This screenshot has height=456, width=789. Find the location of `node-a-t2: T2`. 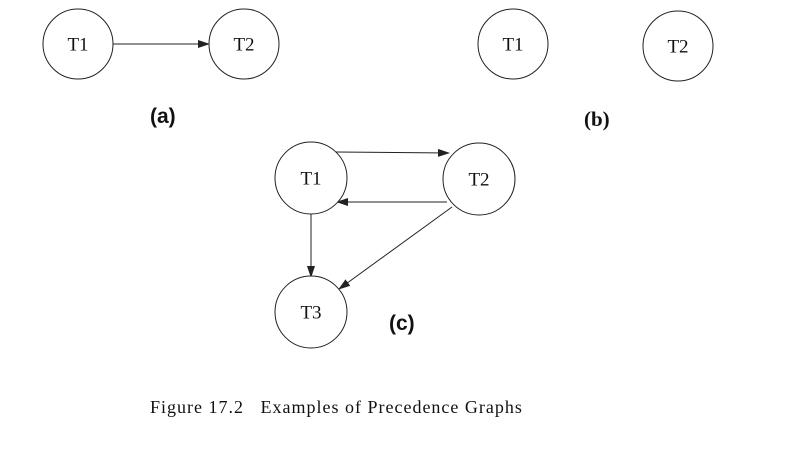

node-a-t2: T2 is located at coordinates (244, 44).